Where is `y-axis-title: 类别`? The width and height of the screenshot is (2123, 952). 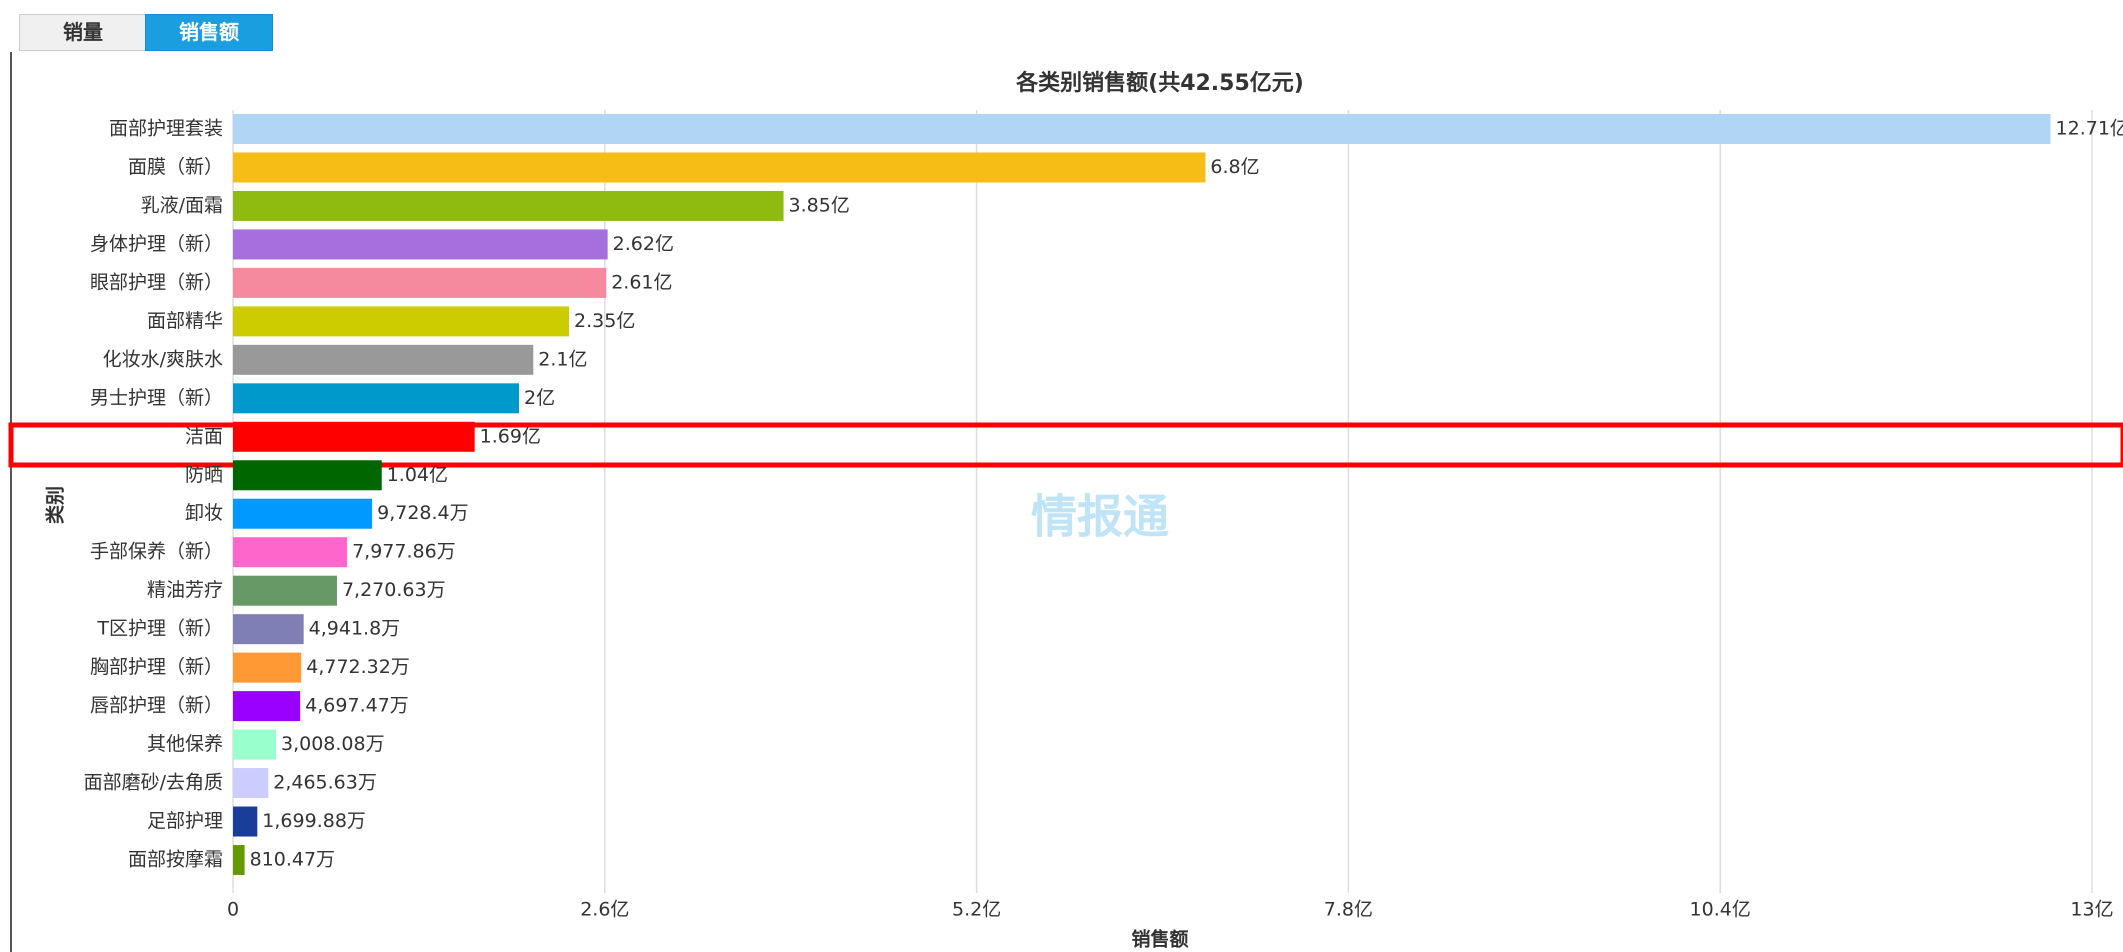 y-axis-title: 类别 is located at coordinates (55, 505).